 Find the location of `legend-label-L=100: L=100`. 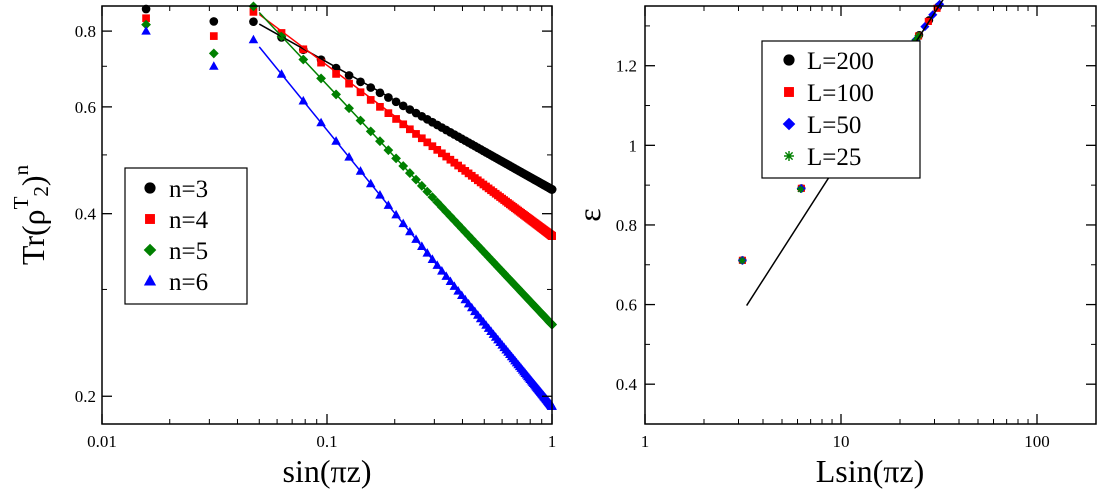

legend-label-L=100: L=100 is located at coordinates (840, 93).